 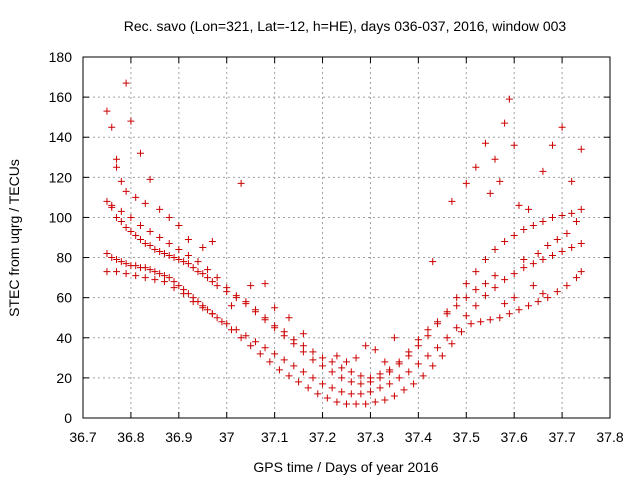 What do you see at coordinates (14, 238) in the screenshot?
I see `y-axis-label: STEC from uqrg / TECUs` at bounding box center [14, 238].